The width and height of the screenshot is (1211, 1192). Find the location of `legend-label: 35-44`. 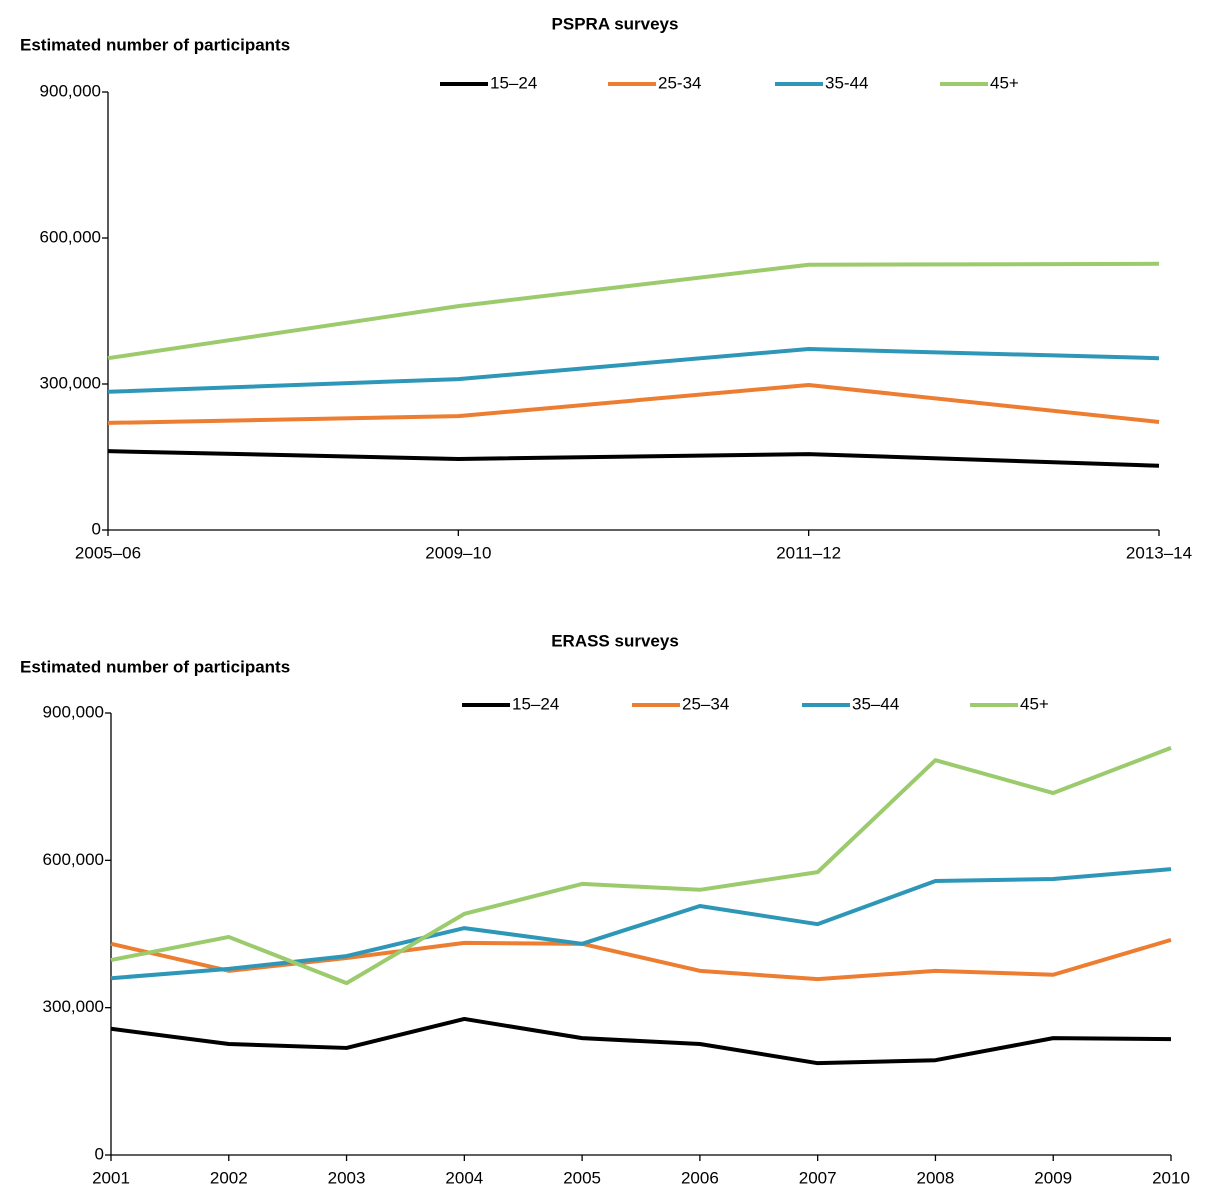

legend-label: 35-44 is located at coordinates (846, 82).